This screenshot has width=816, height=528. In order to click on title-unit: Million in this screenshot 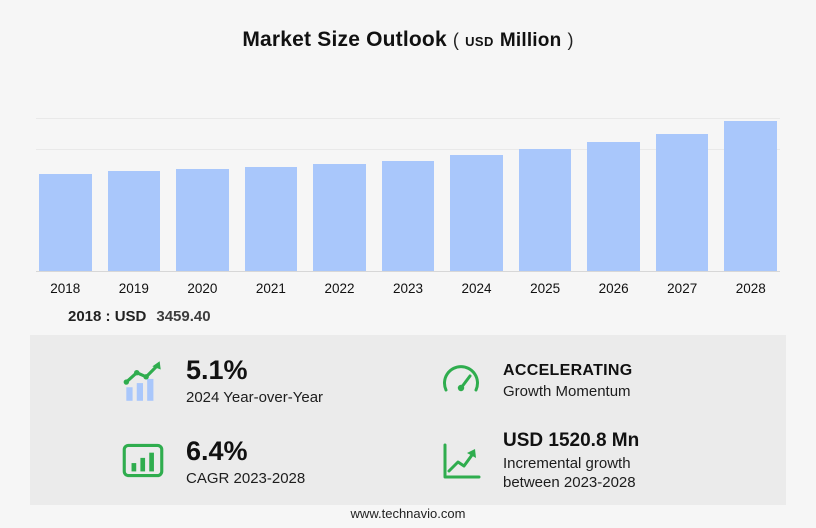, I will do `click(530, 40)`.